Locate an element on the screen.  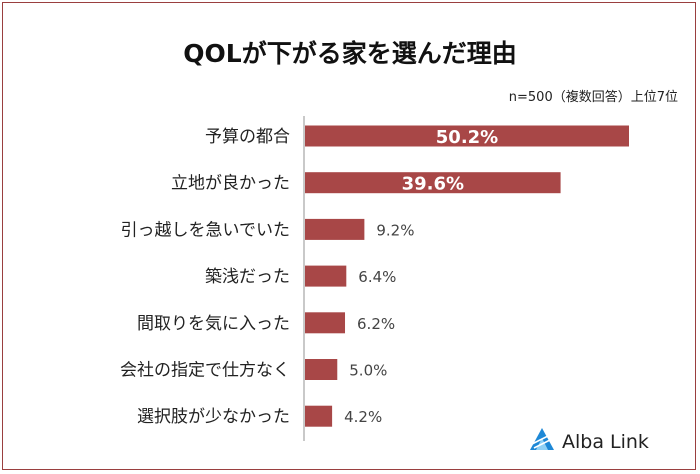
category-label-7: 選択肢が少なかった is located at coordinates (213, 417).